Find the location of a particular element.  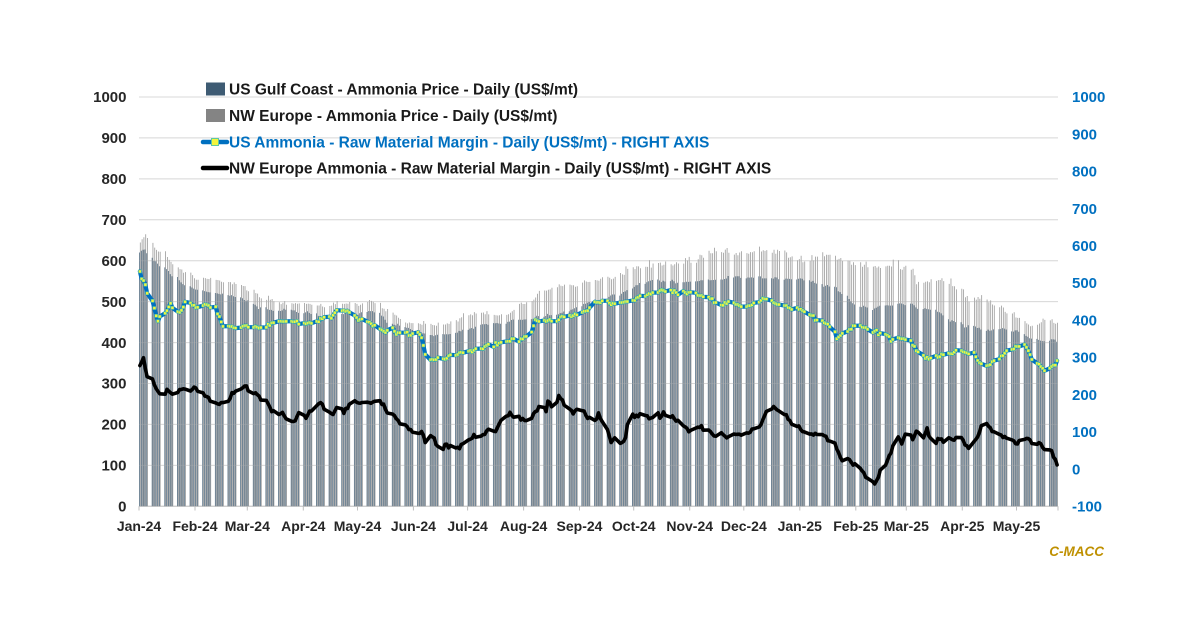

svg-text: Aug-24 is located at coordinates (524, 526).